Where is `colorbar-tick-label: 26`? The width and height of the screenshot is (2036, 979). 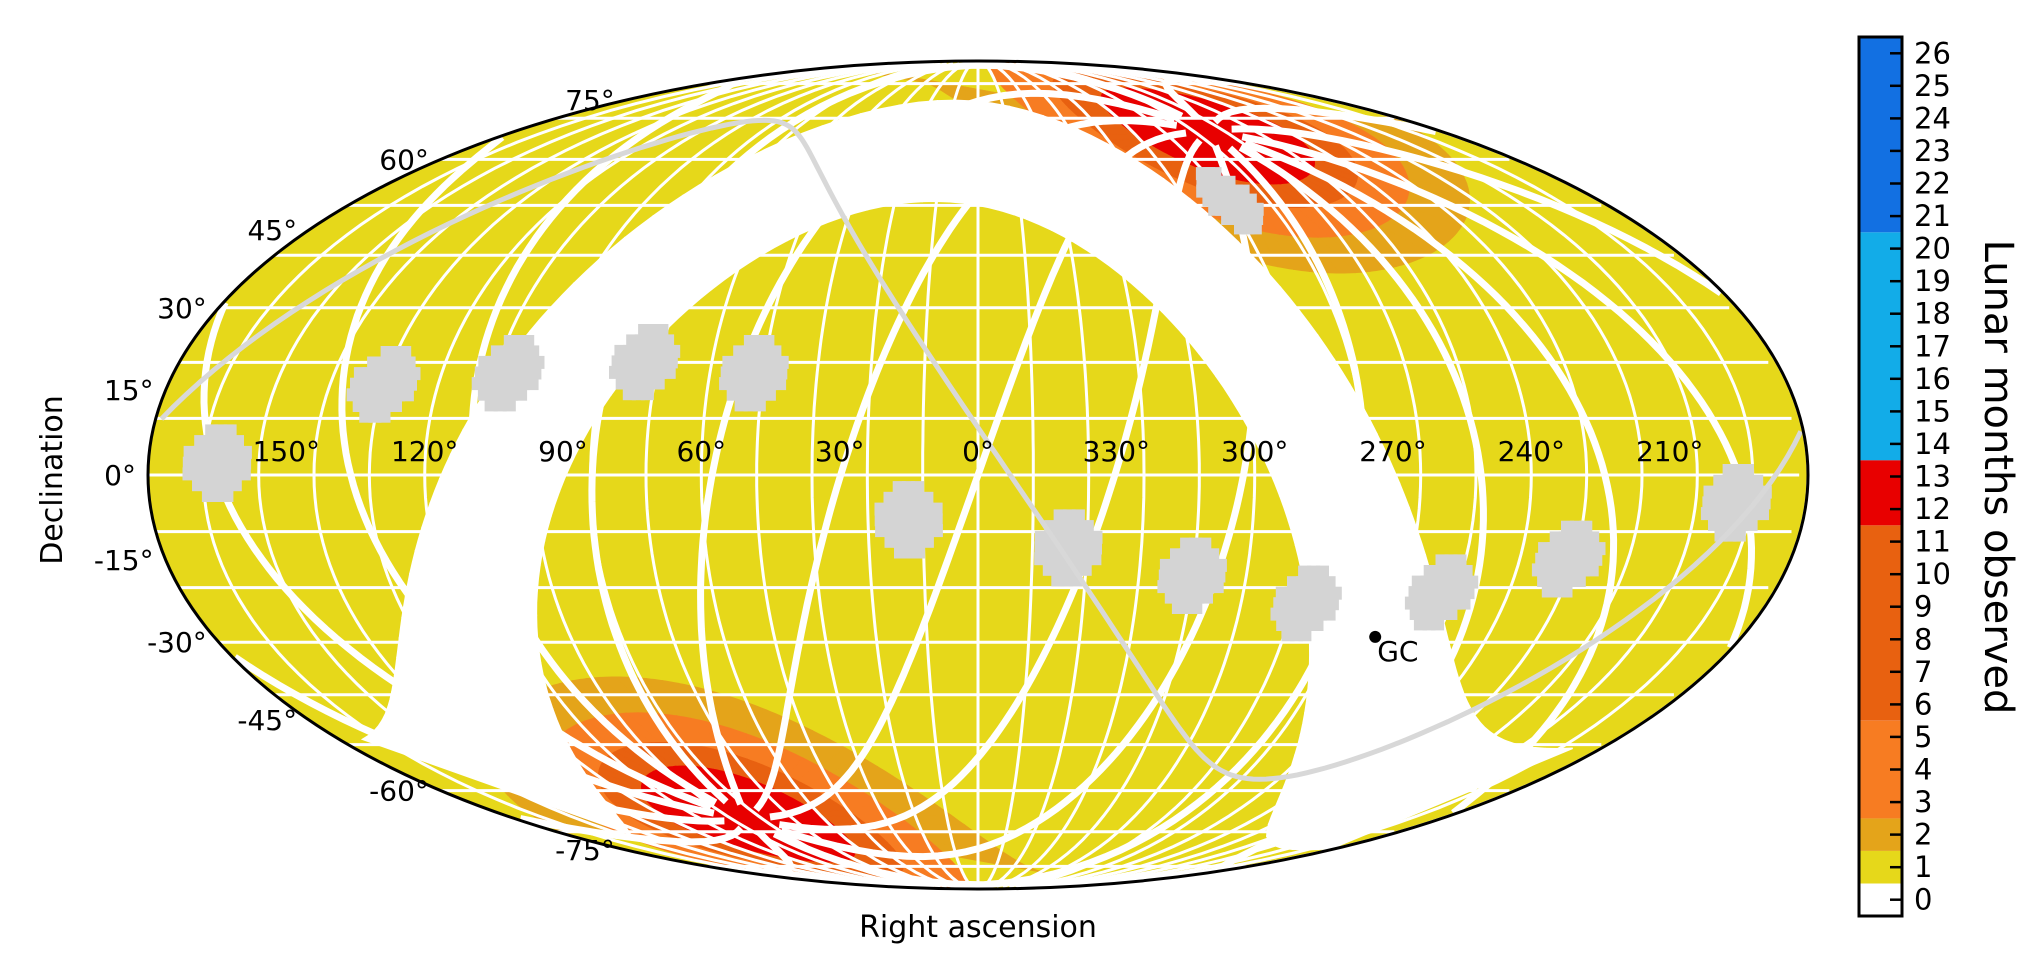 colorbar-tick-label: 26 is located at coordinates (1932, 53).